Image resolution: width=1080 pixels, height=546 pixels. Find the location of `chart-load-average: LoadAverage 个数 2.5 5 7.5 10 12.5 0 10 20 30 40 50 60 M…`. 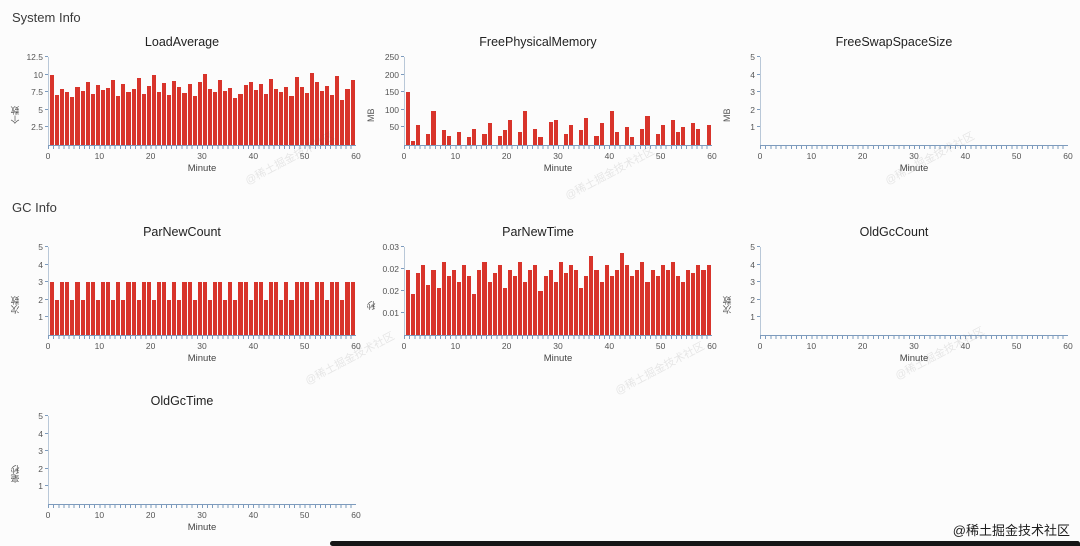

chart-load-average: LoadAverage 个数 2.5 5 7.5 10 12.5 0 10 20 30 40 50 60 M… is located at coordinates (184, 104).